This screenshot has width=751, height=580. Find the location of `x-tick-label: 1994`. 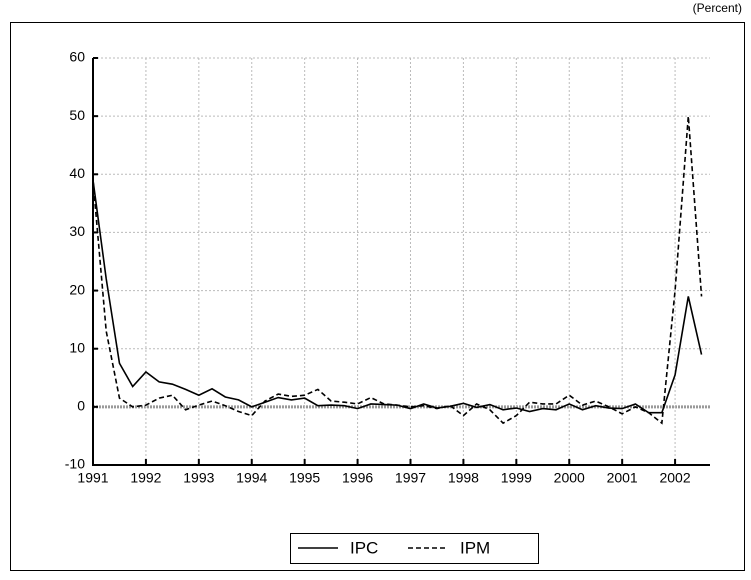

x-tick-label: 1994 is located at coordinates (251, 478).